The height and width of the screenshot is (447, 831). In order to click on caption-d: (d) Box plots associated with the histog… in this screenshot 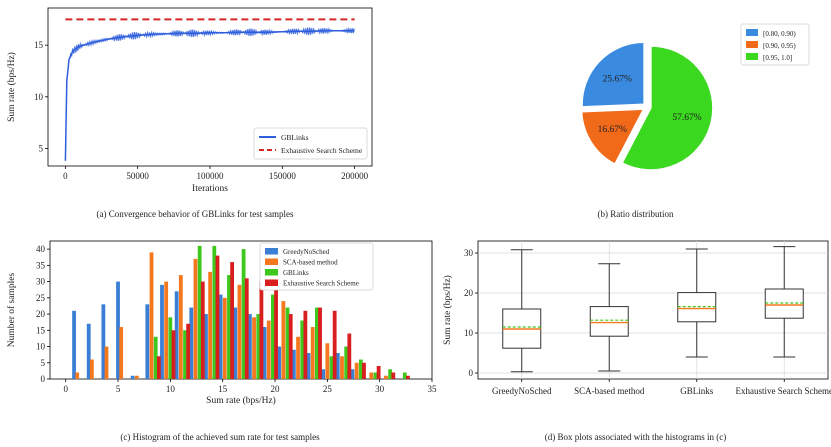, I will do `click(635, 437)`.